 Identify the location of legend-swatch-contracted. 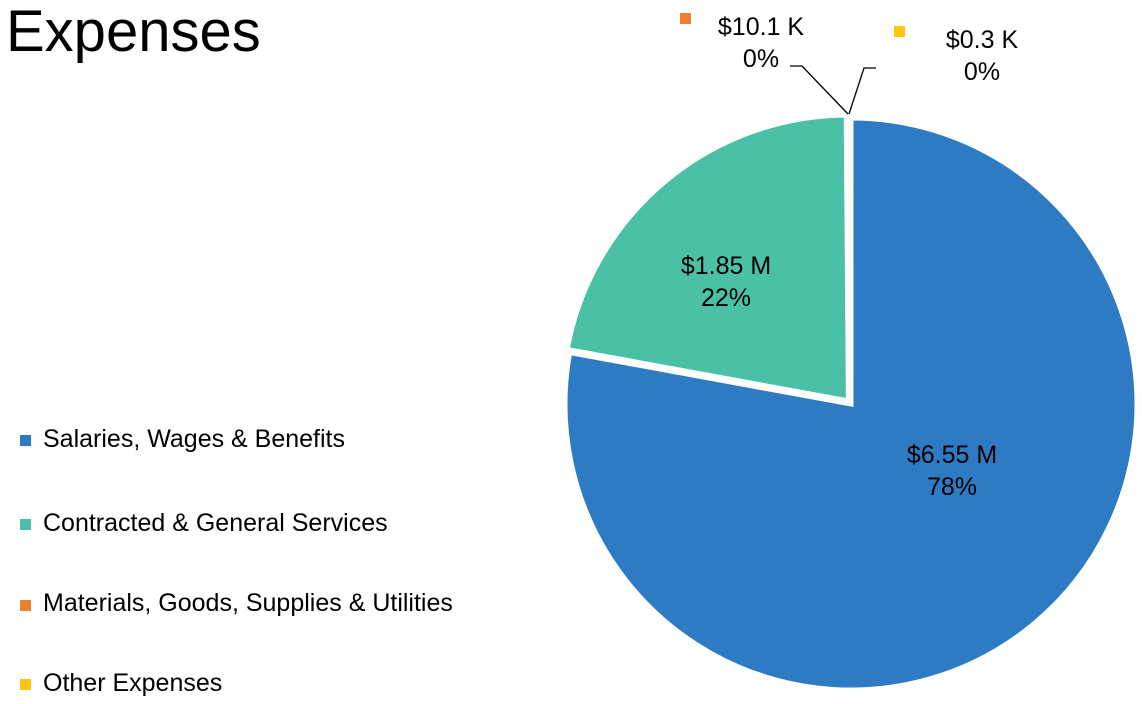
(25, 524).